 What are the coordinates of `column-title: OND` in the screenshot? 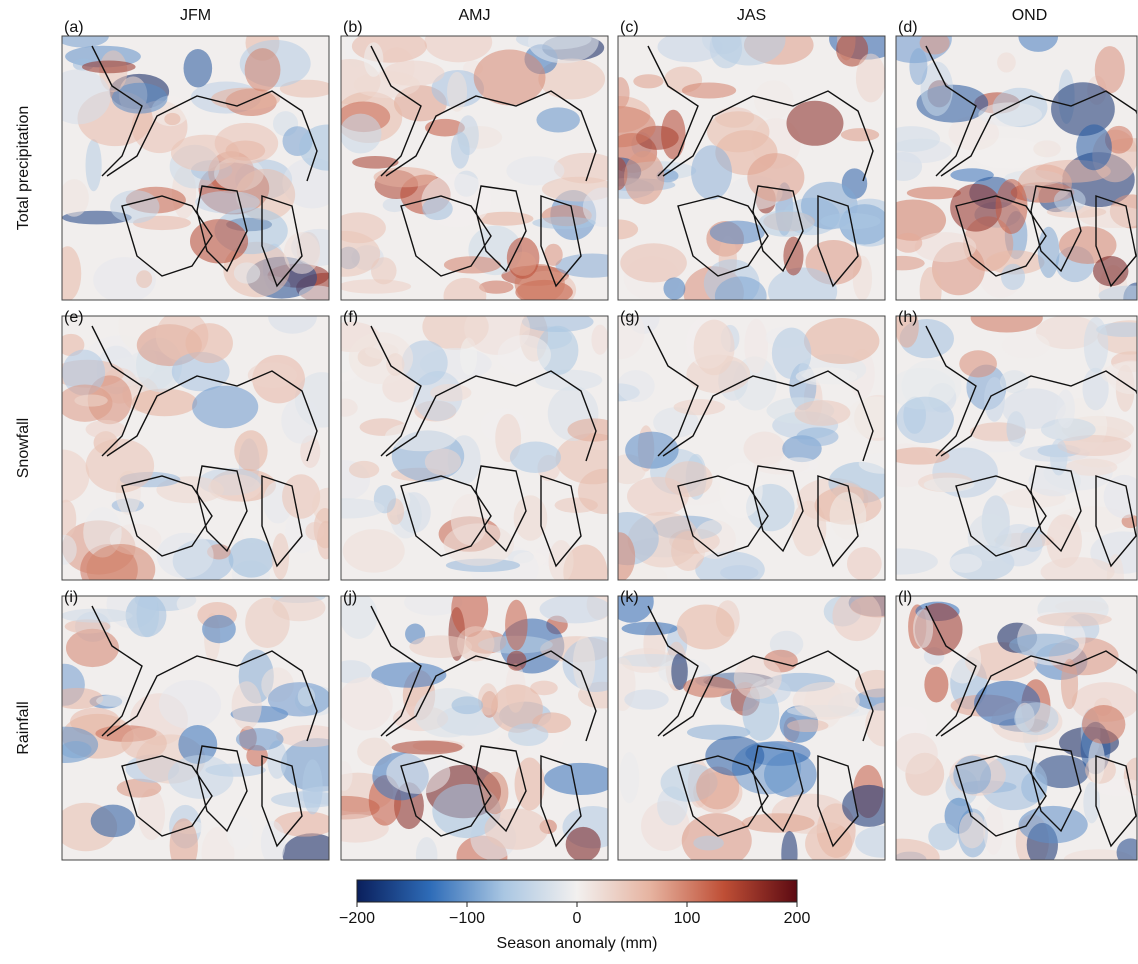 It's located at (1030, 15).